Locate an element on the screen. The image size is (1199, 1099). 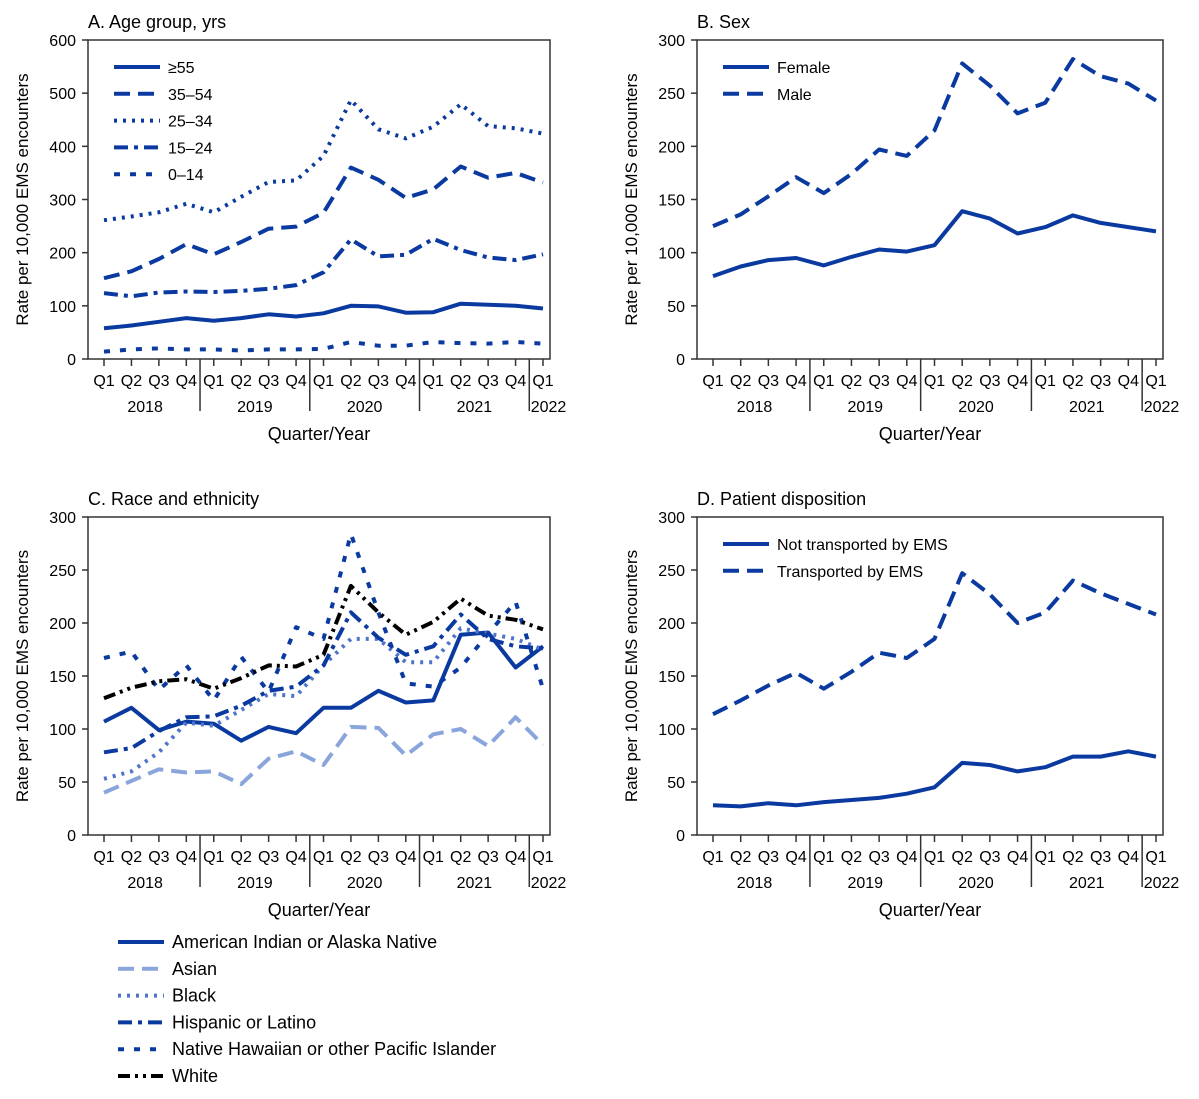
series-15-24: 15–24 is located at coordinates (323, 218).